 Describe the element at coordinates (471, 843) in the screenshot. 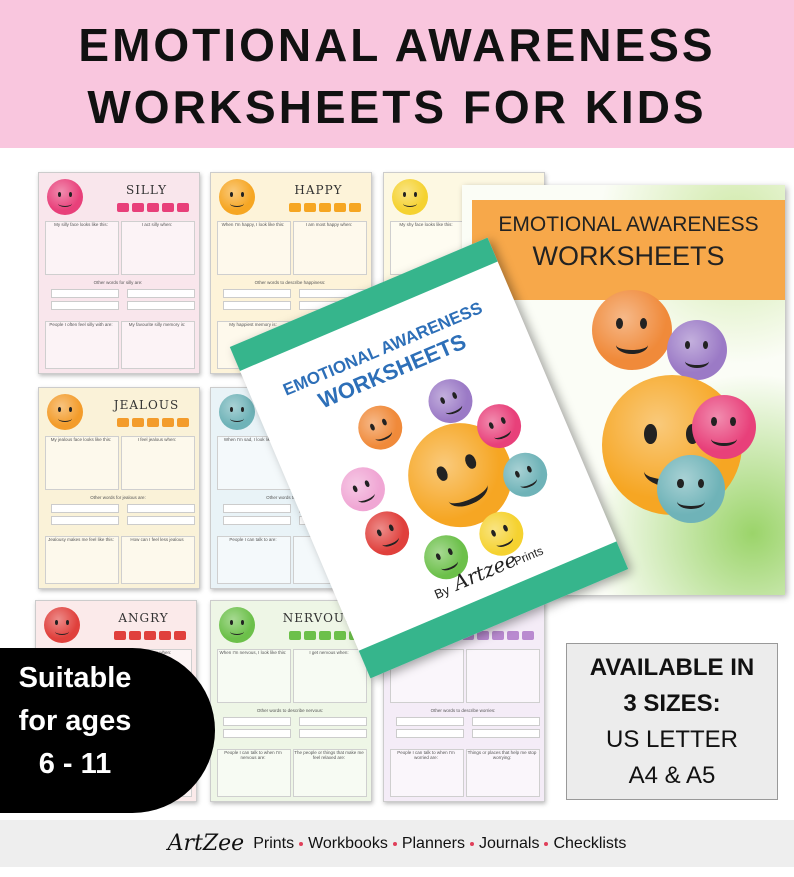

I see `separator-dot` at that location.